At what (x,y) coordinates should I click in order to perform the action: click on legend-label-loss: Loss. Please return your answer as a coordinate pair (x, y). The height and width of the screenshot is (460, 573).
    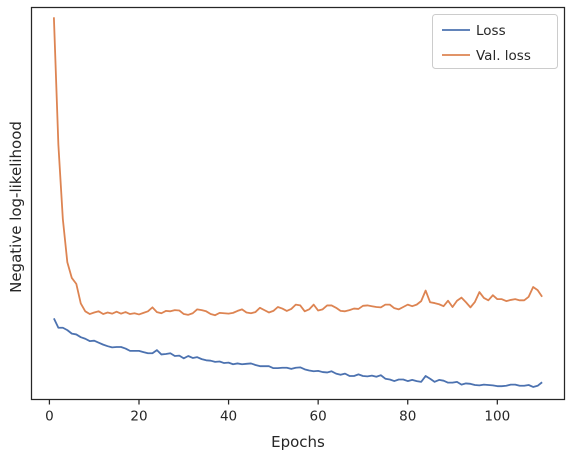
    Looking at the image, I should click on (491, 31).